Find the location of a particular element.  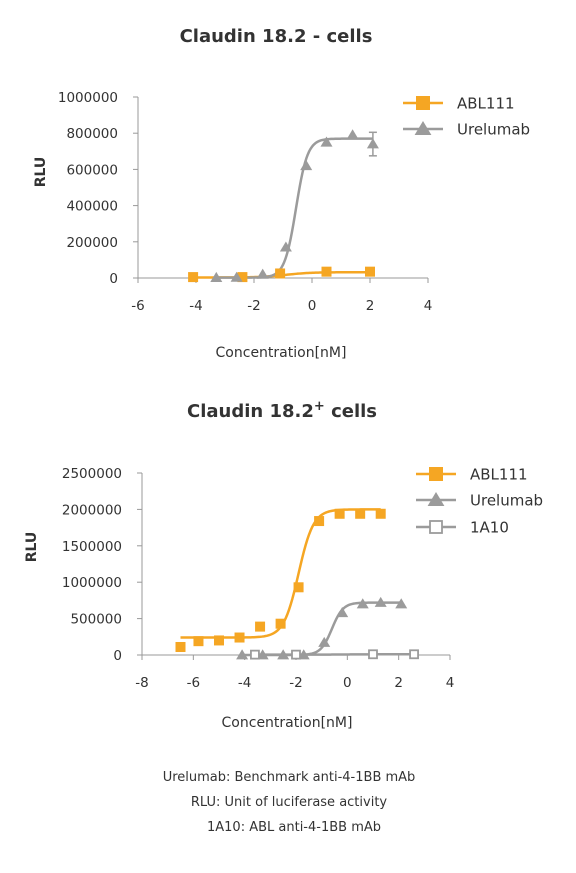

legend-label: 1A10 is located at coordinates (489, 528).